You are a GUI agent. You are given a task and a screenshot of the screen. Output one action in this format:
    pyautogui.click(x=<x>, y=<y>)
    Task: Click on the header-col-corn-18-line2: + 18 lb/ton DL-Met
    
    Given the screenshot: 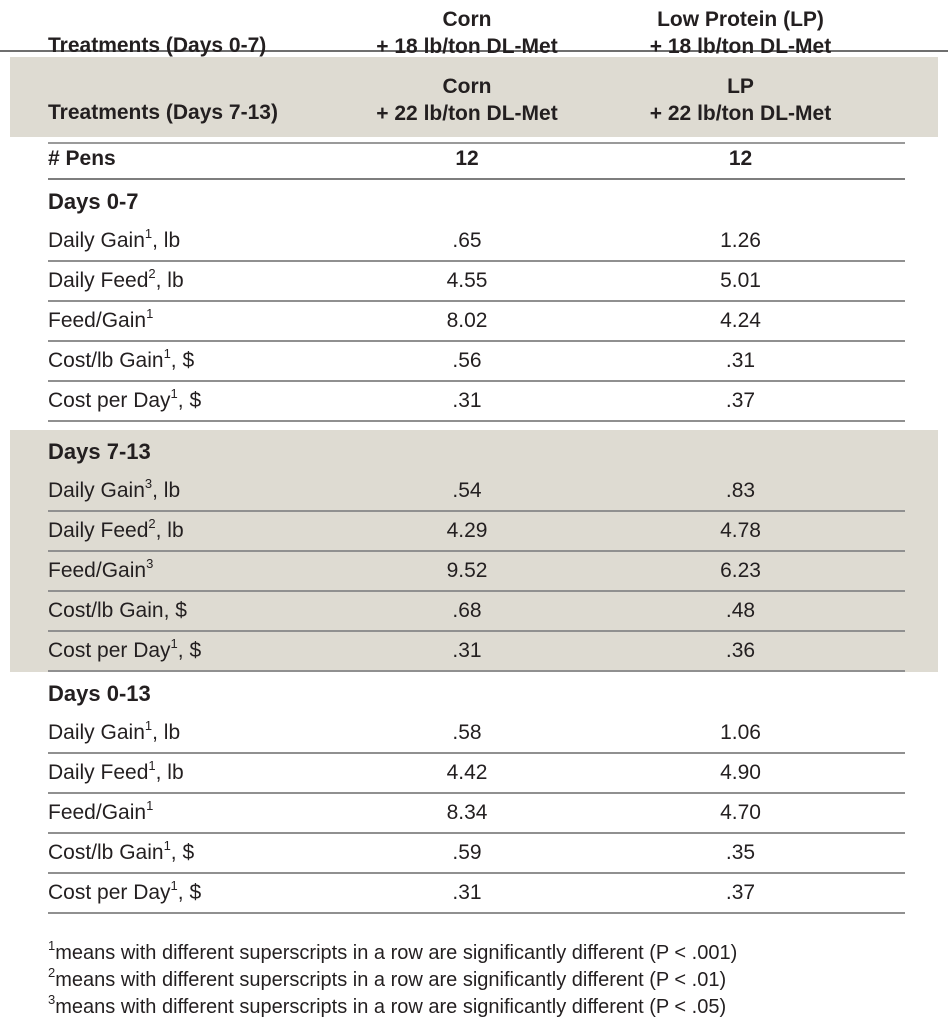 What is the action you would take?
    pyautogui.click(x=467, y=46)
    